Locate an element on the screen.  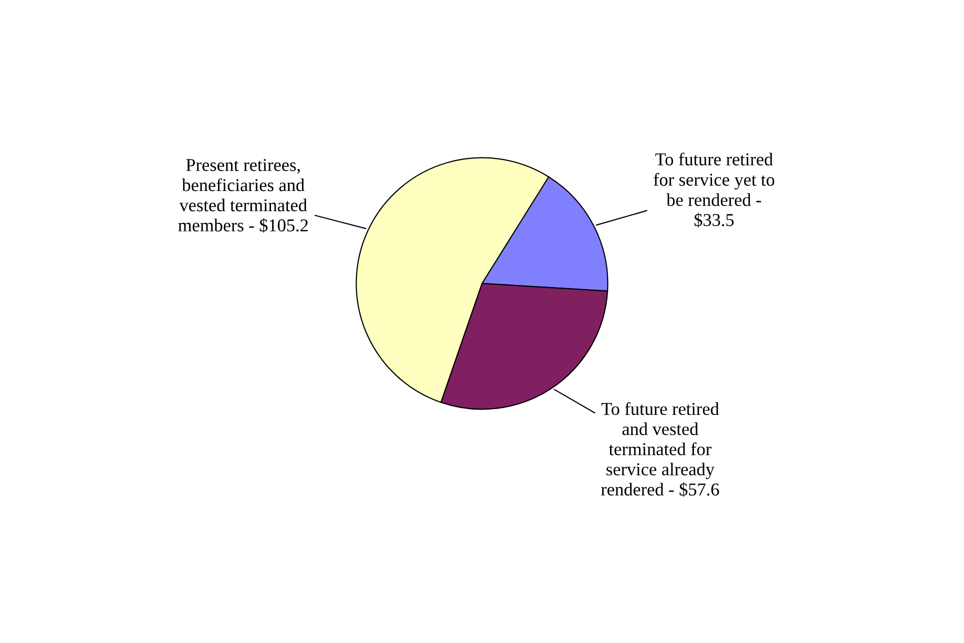
slice-label: To future retired and vested terminated for service already rendered - $57.6 is located at coordinates (660, 449).